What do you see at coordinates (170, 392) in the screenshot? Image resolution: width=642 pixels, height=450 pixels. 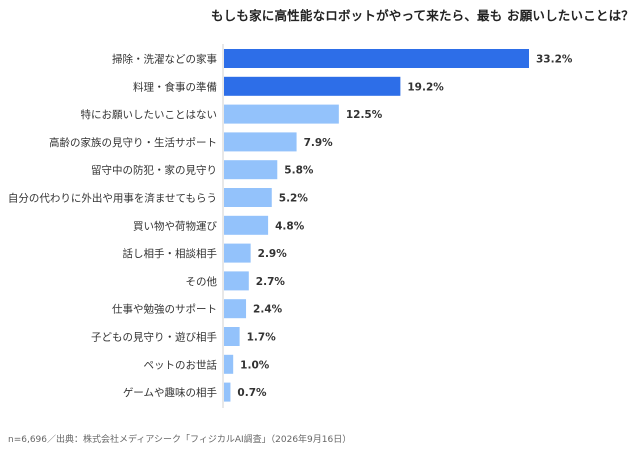 I see `category-label: ゲームや趣味の相手` at bounding box center [170, 392].